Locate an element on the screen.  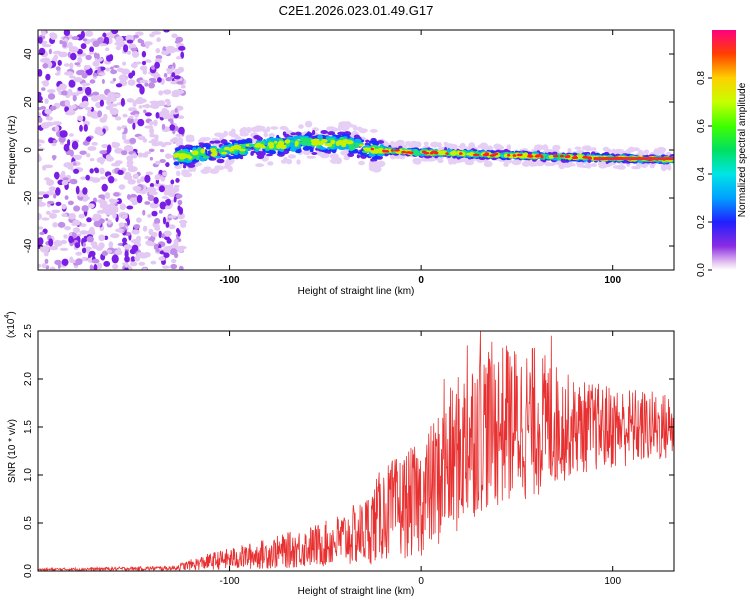
snr-y-tick-label: 0.5 is located at coordinates (28, 523).